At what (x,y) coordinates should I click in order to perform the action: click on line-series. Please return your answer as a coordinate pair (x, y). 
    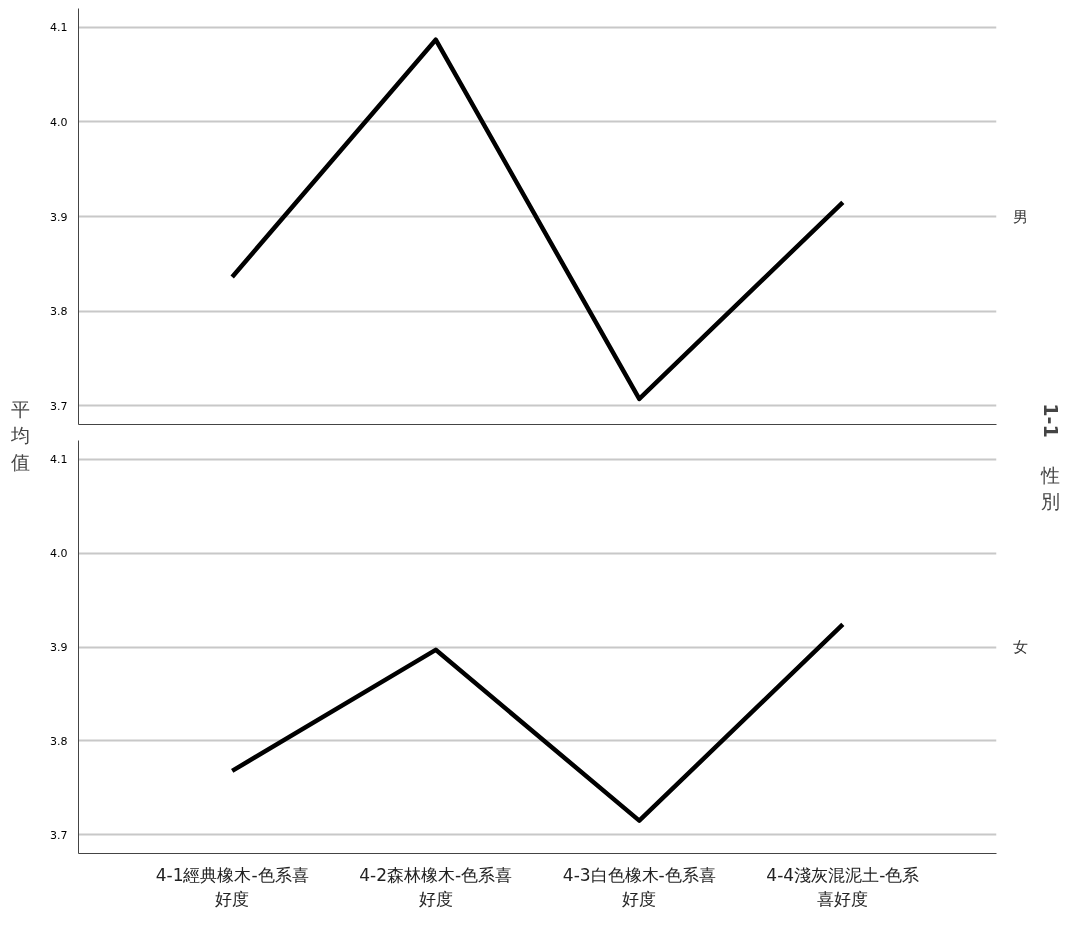
    Looking at the image, I should click on (537, 722).